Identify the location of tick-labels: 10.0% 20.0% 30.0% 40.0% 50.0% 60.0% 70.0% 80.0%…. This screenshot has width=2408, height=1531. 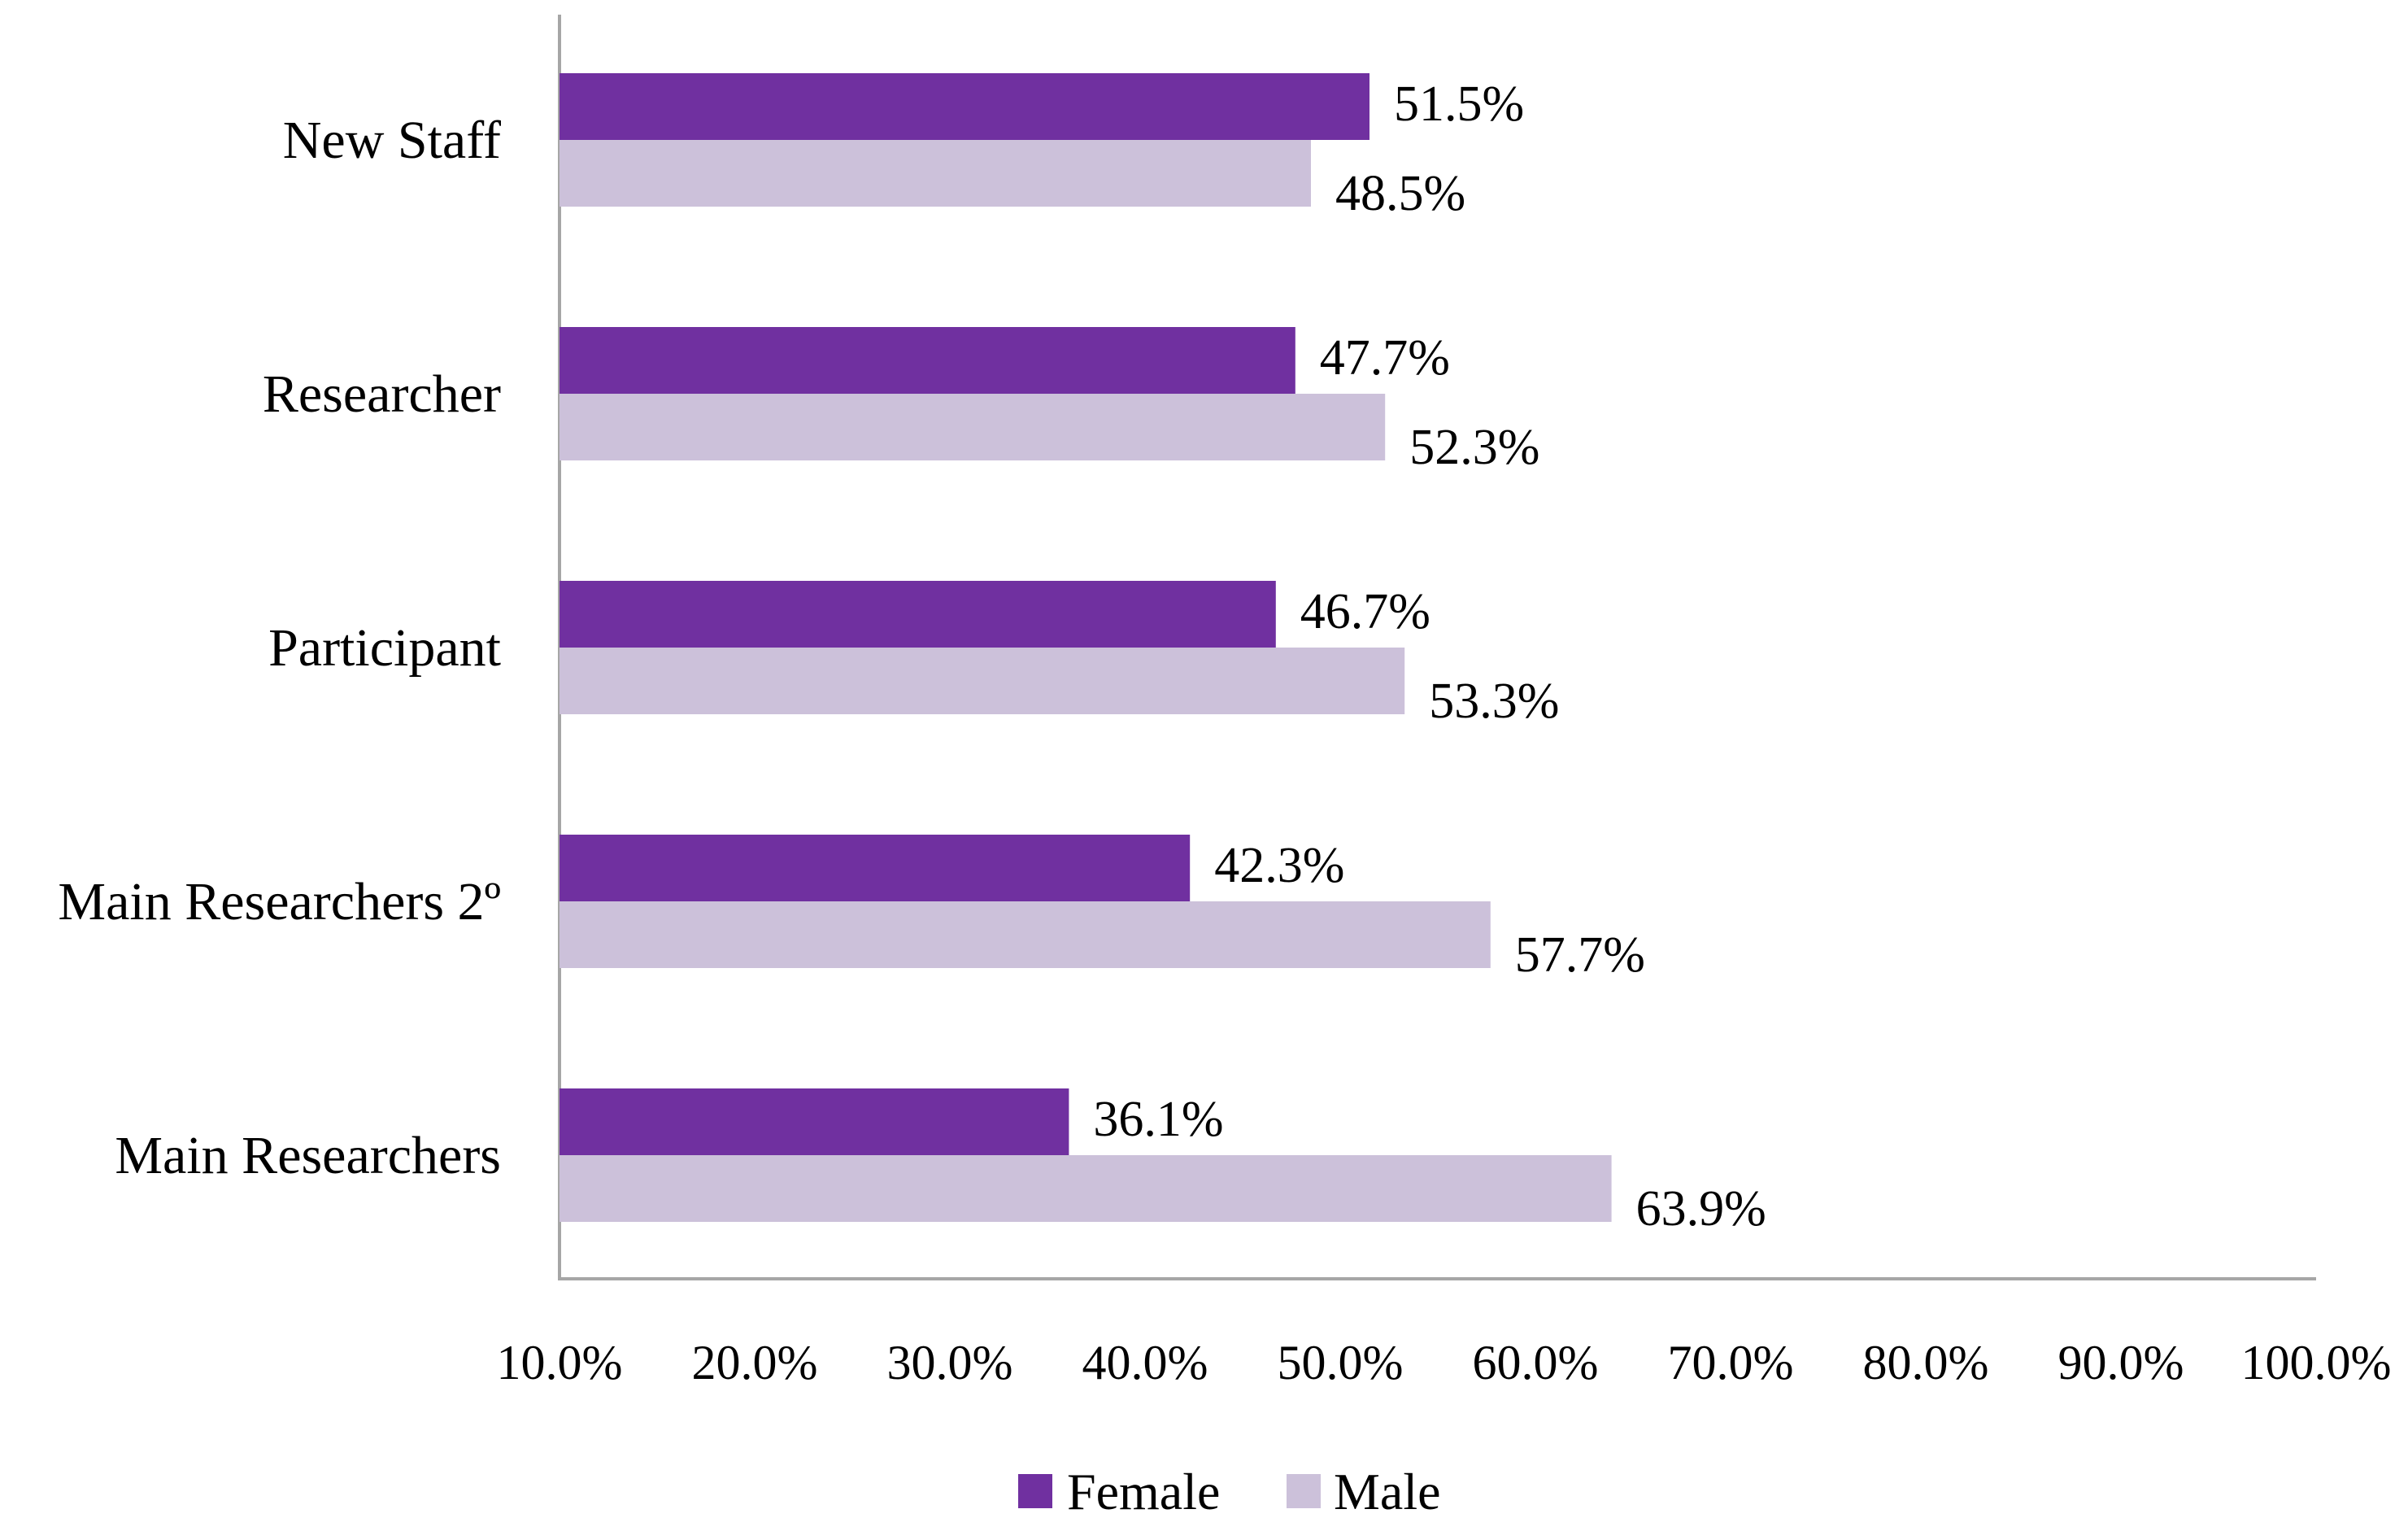
(1444, 1362).